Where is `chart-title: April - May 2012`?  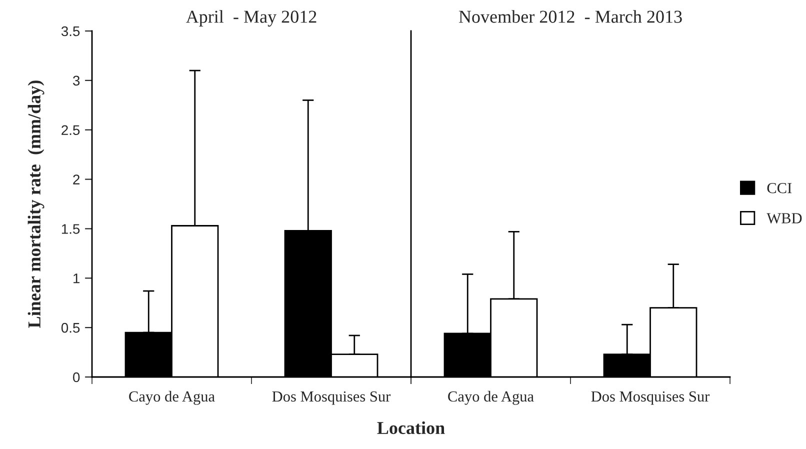 chart-title: April - May 2012 is located at coordinates (251, 18).